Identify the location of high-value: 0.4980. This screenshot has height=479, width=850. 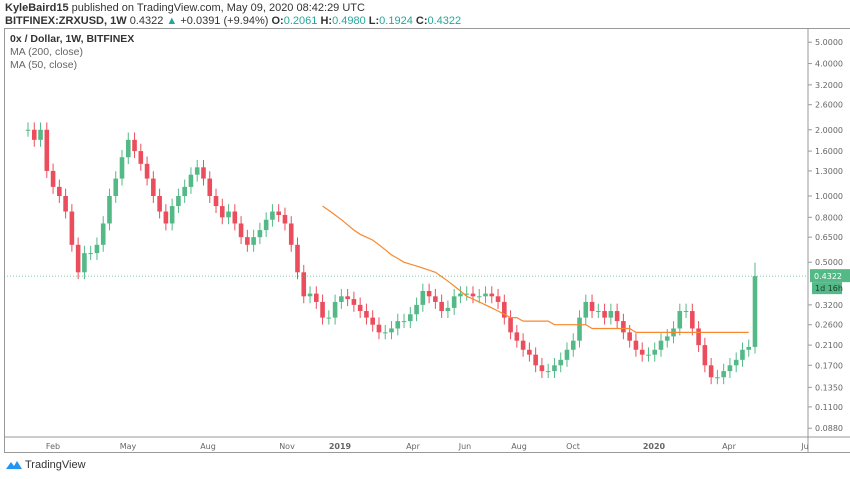
(349, 21).